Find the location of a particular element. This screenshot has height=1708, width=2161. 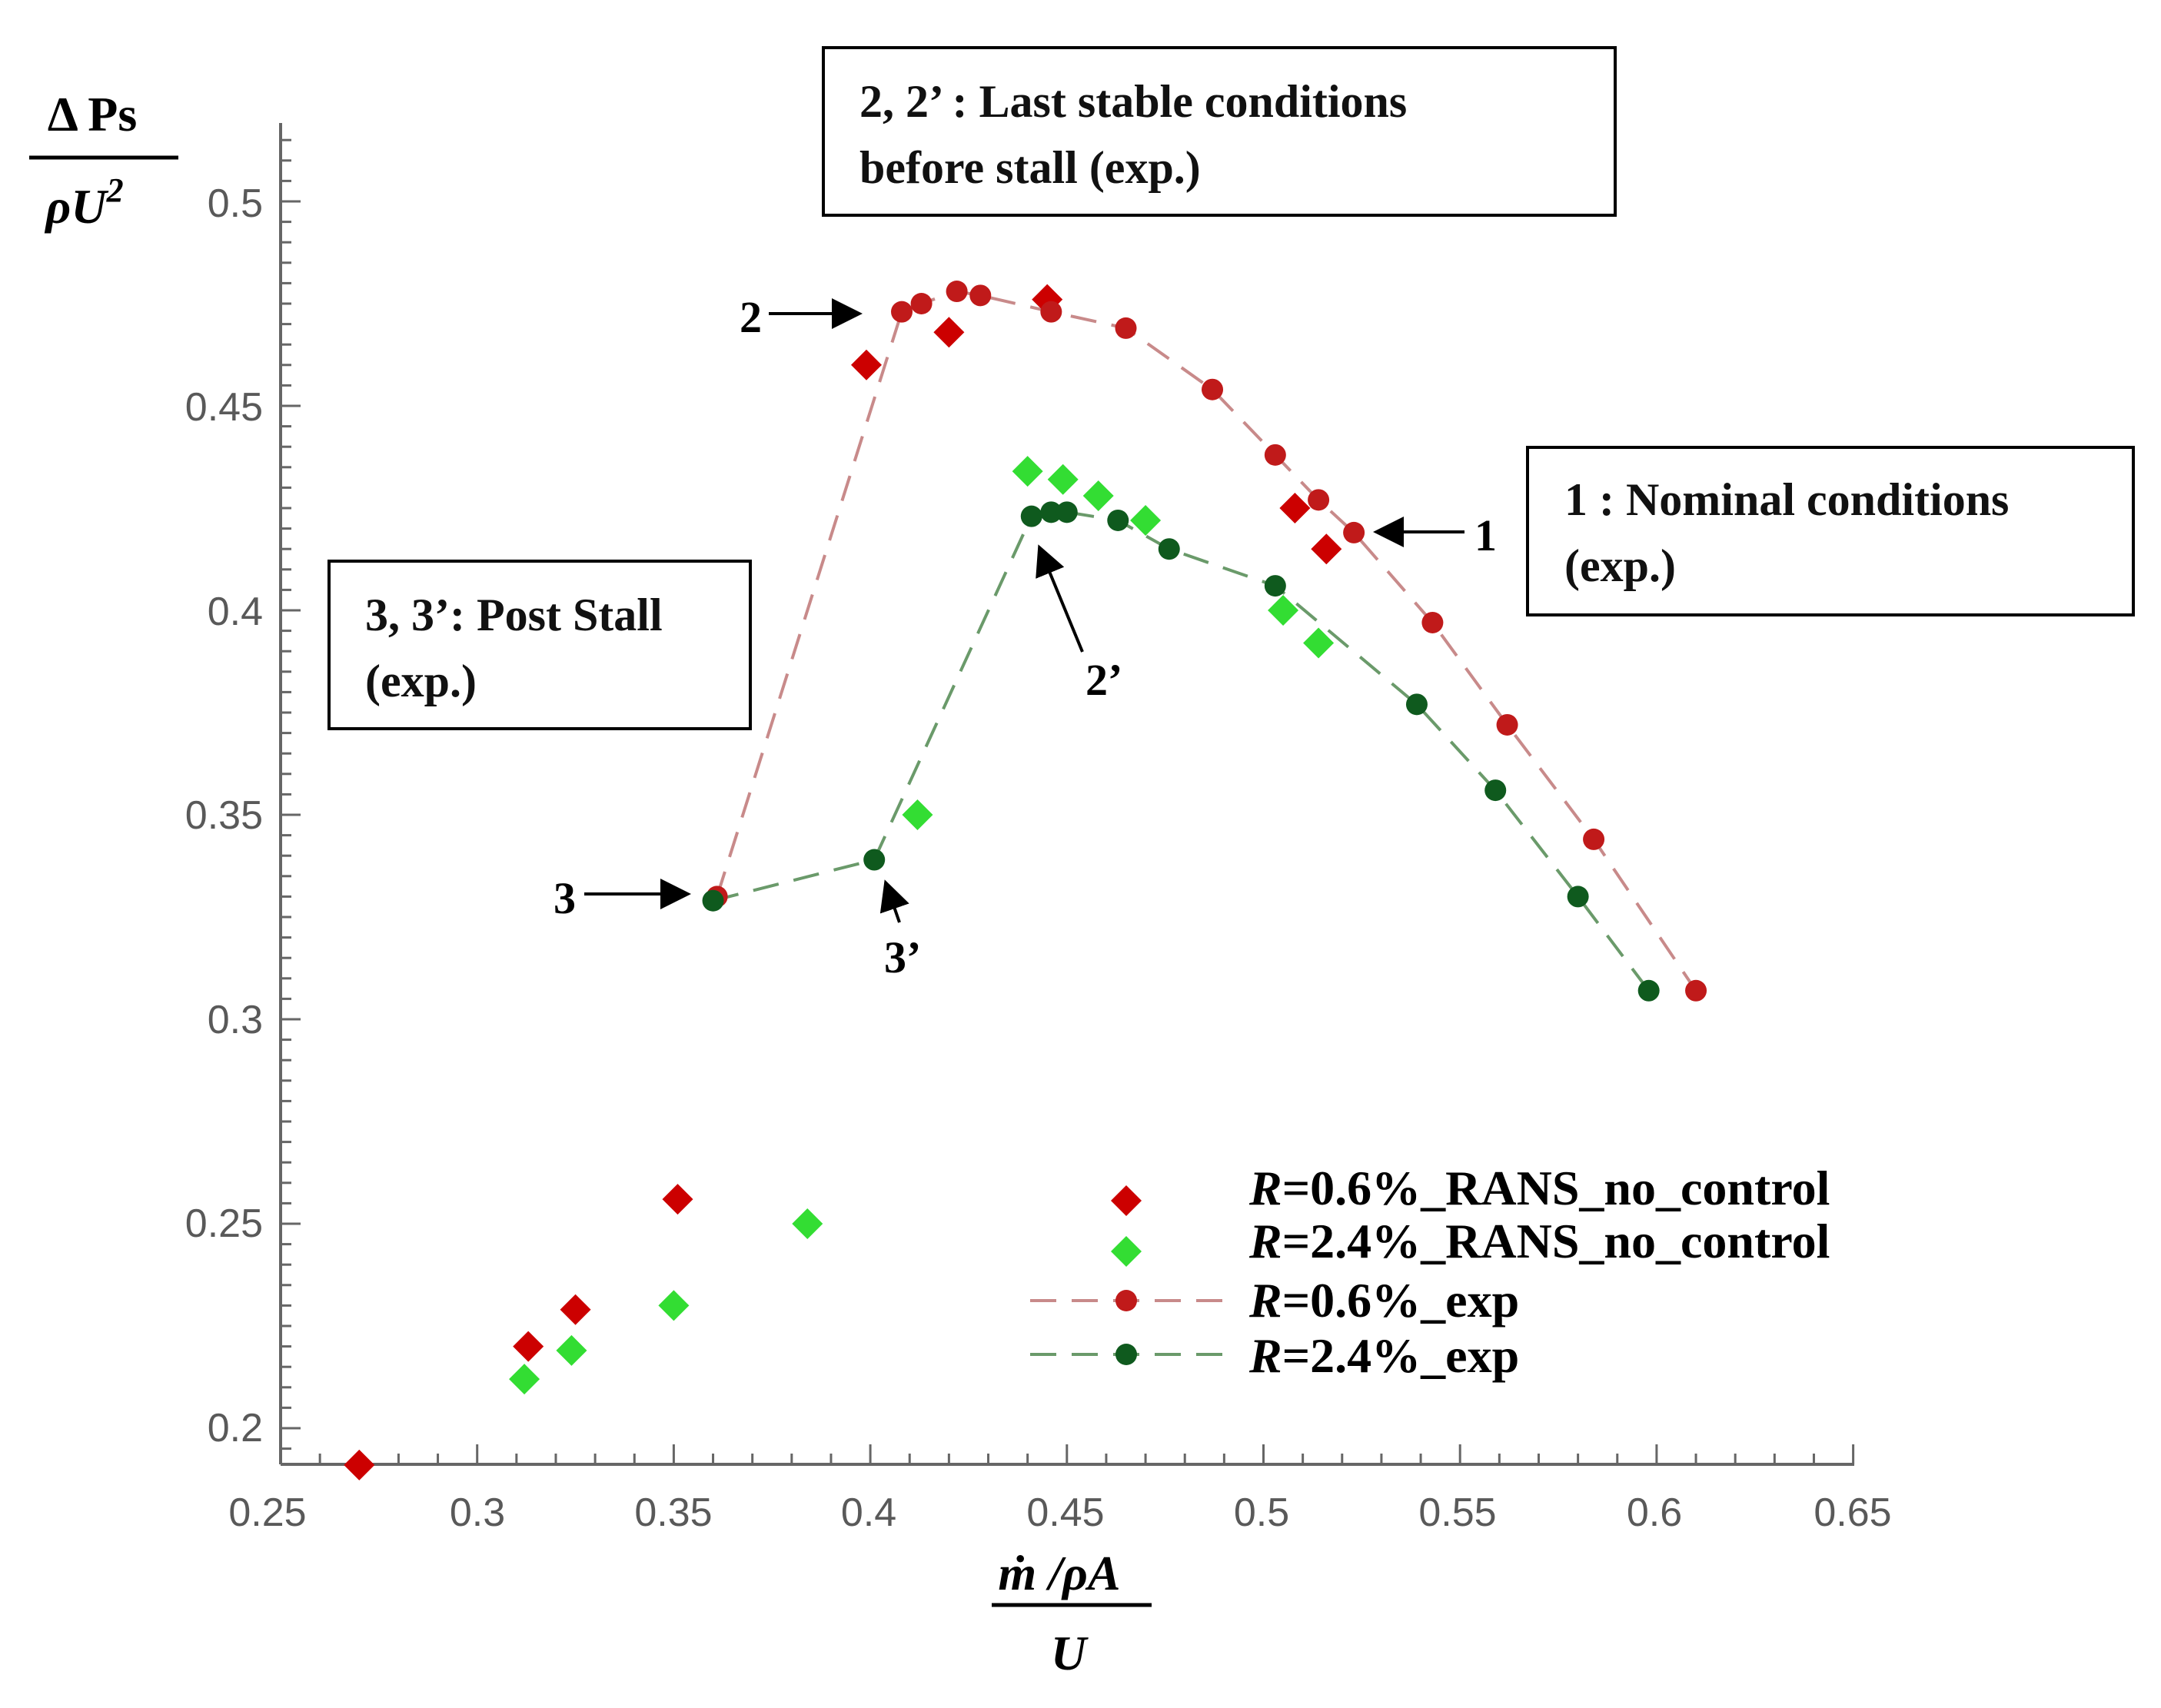

x-label-numerator: ṁ /ρA is located at coordinates (1059, 1573).